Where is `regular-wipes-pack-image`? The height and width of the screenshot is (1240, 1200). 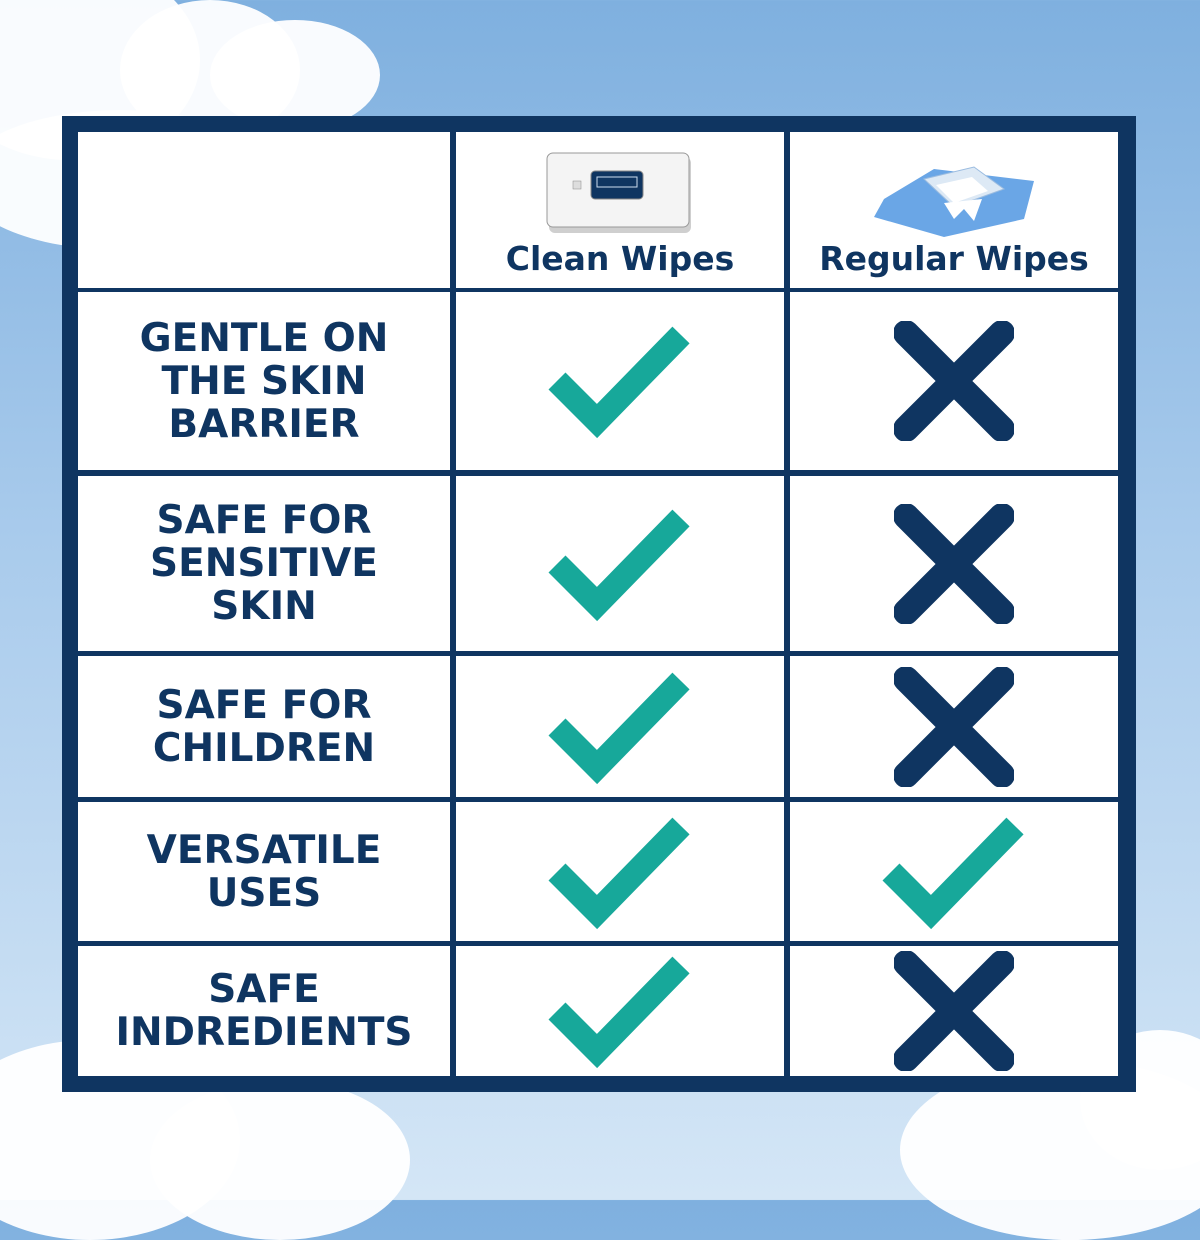 regular-wipes-pack-image is located at coordinates (954, 201).